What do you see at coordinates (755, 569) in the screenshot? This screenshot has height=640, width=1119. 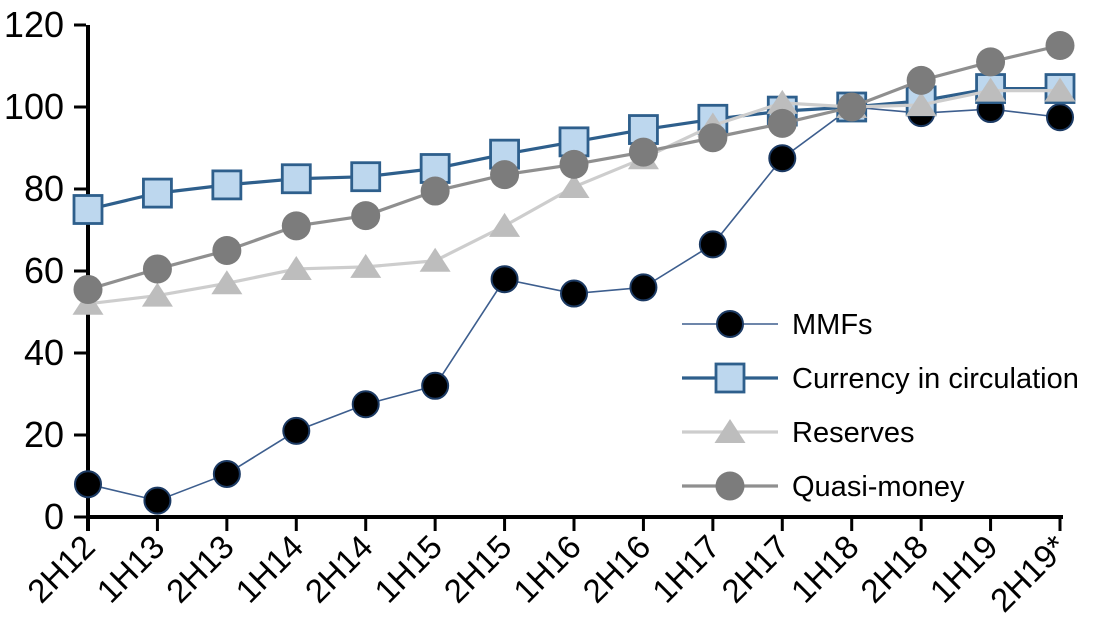 I see `x-tick-label: 2H17` at bounding box center [755, 569].